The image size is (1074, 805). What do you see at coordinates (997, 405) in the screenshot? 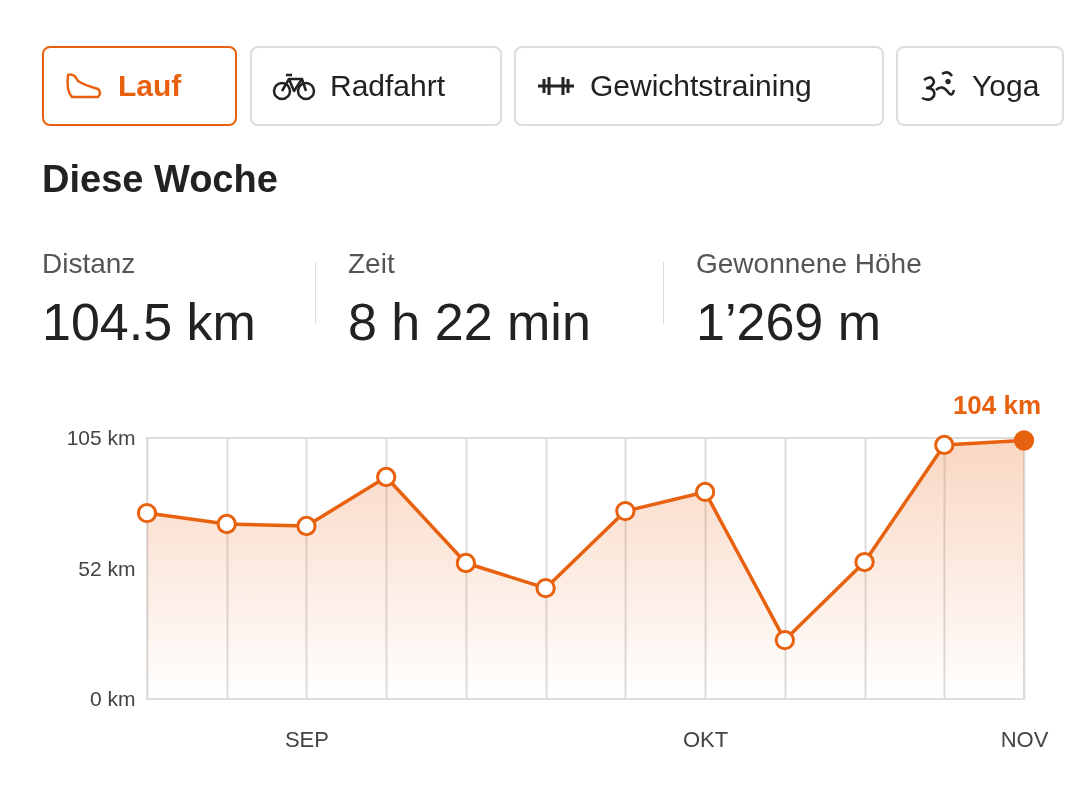
I see `data-label: 104 km` at bounding box center [997, 405].